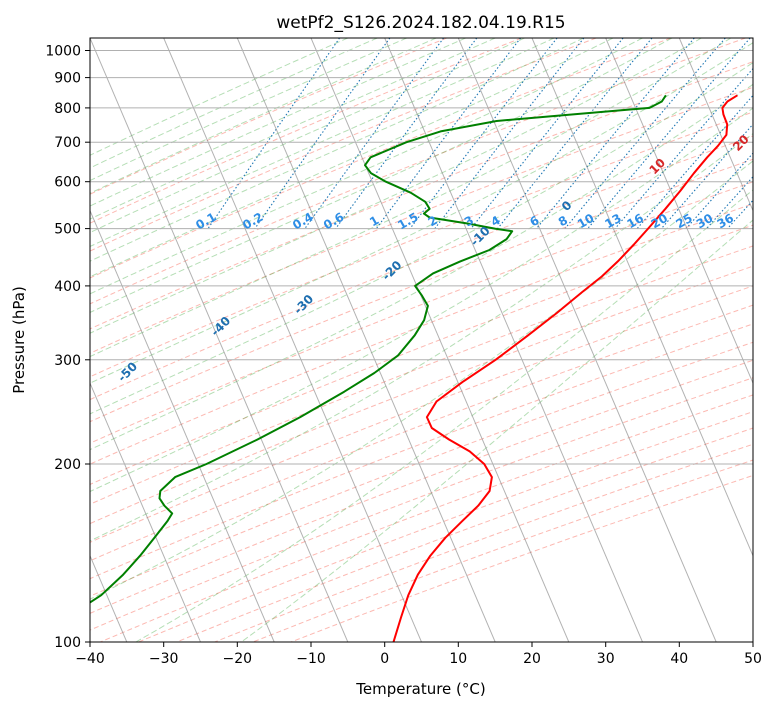 The image size is (775, 708). I want to click on x-tick-label: −20, so click(238, 659).